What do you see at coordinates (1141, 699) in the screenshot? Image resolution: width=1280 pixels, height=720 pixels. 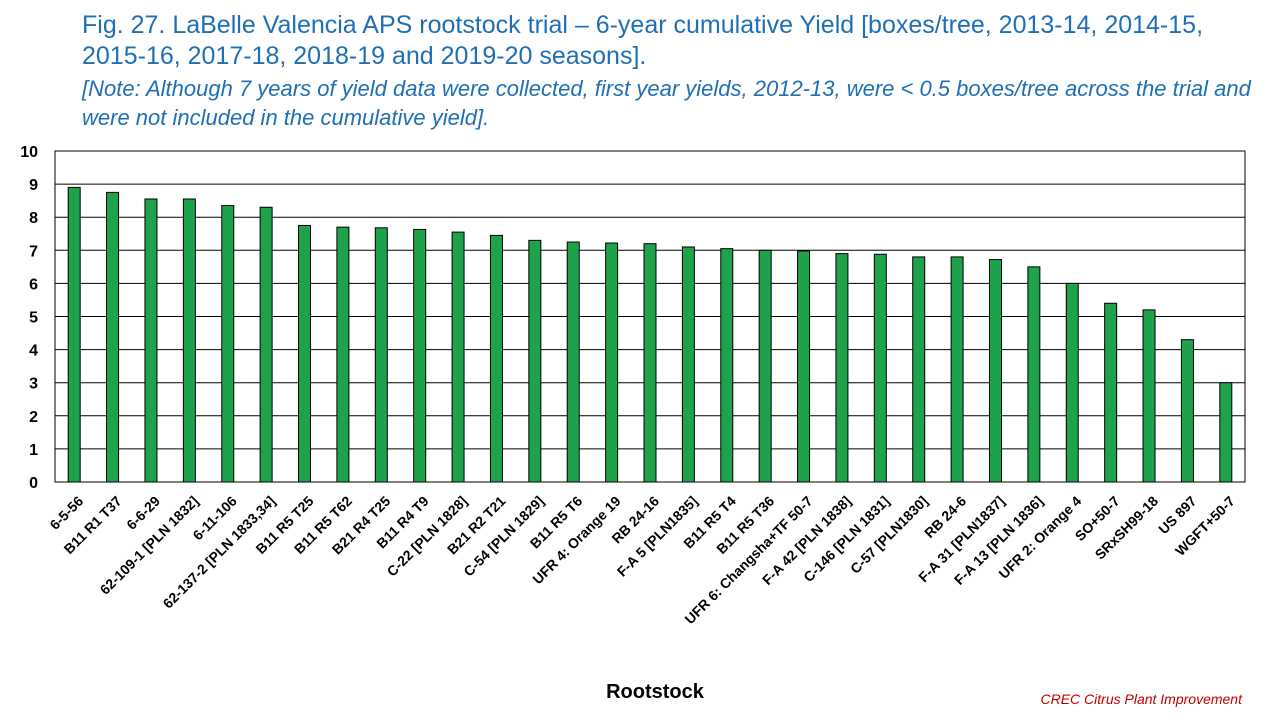 I see `credit-text: CREC Citrus Plant Improvement` at bounding box center [1141, 699].